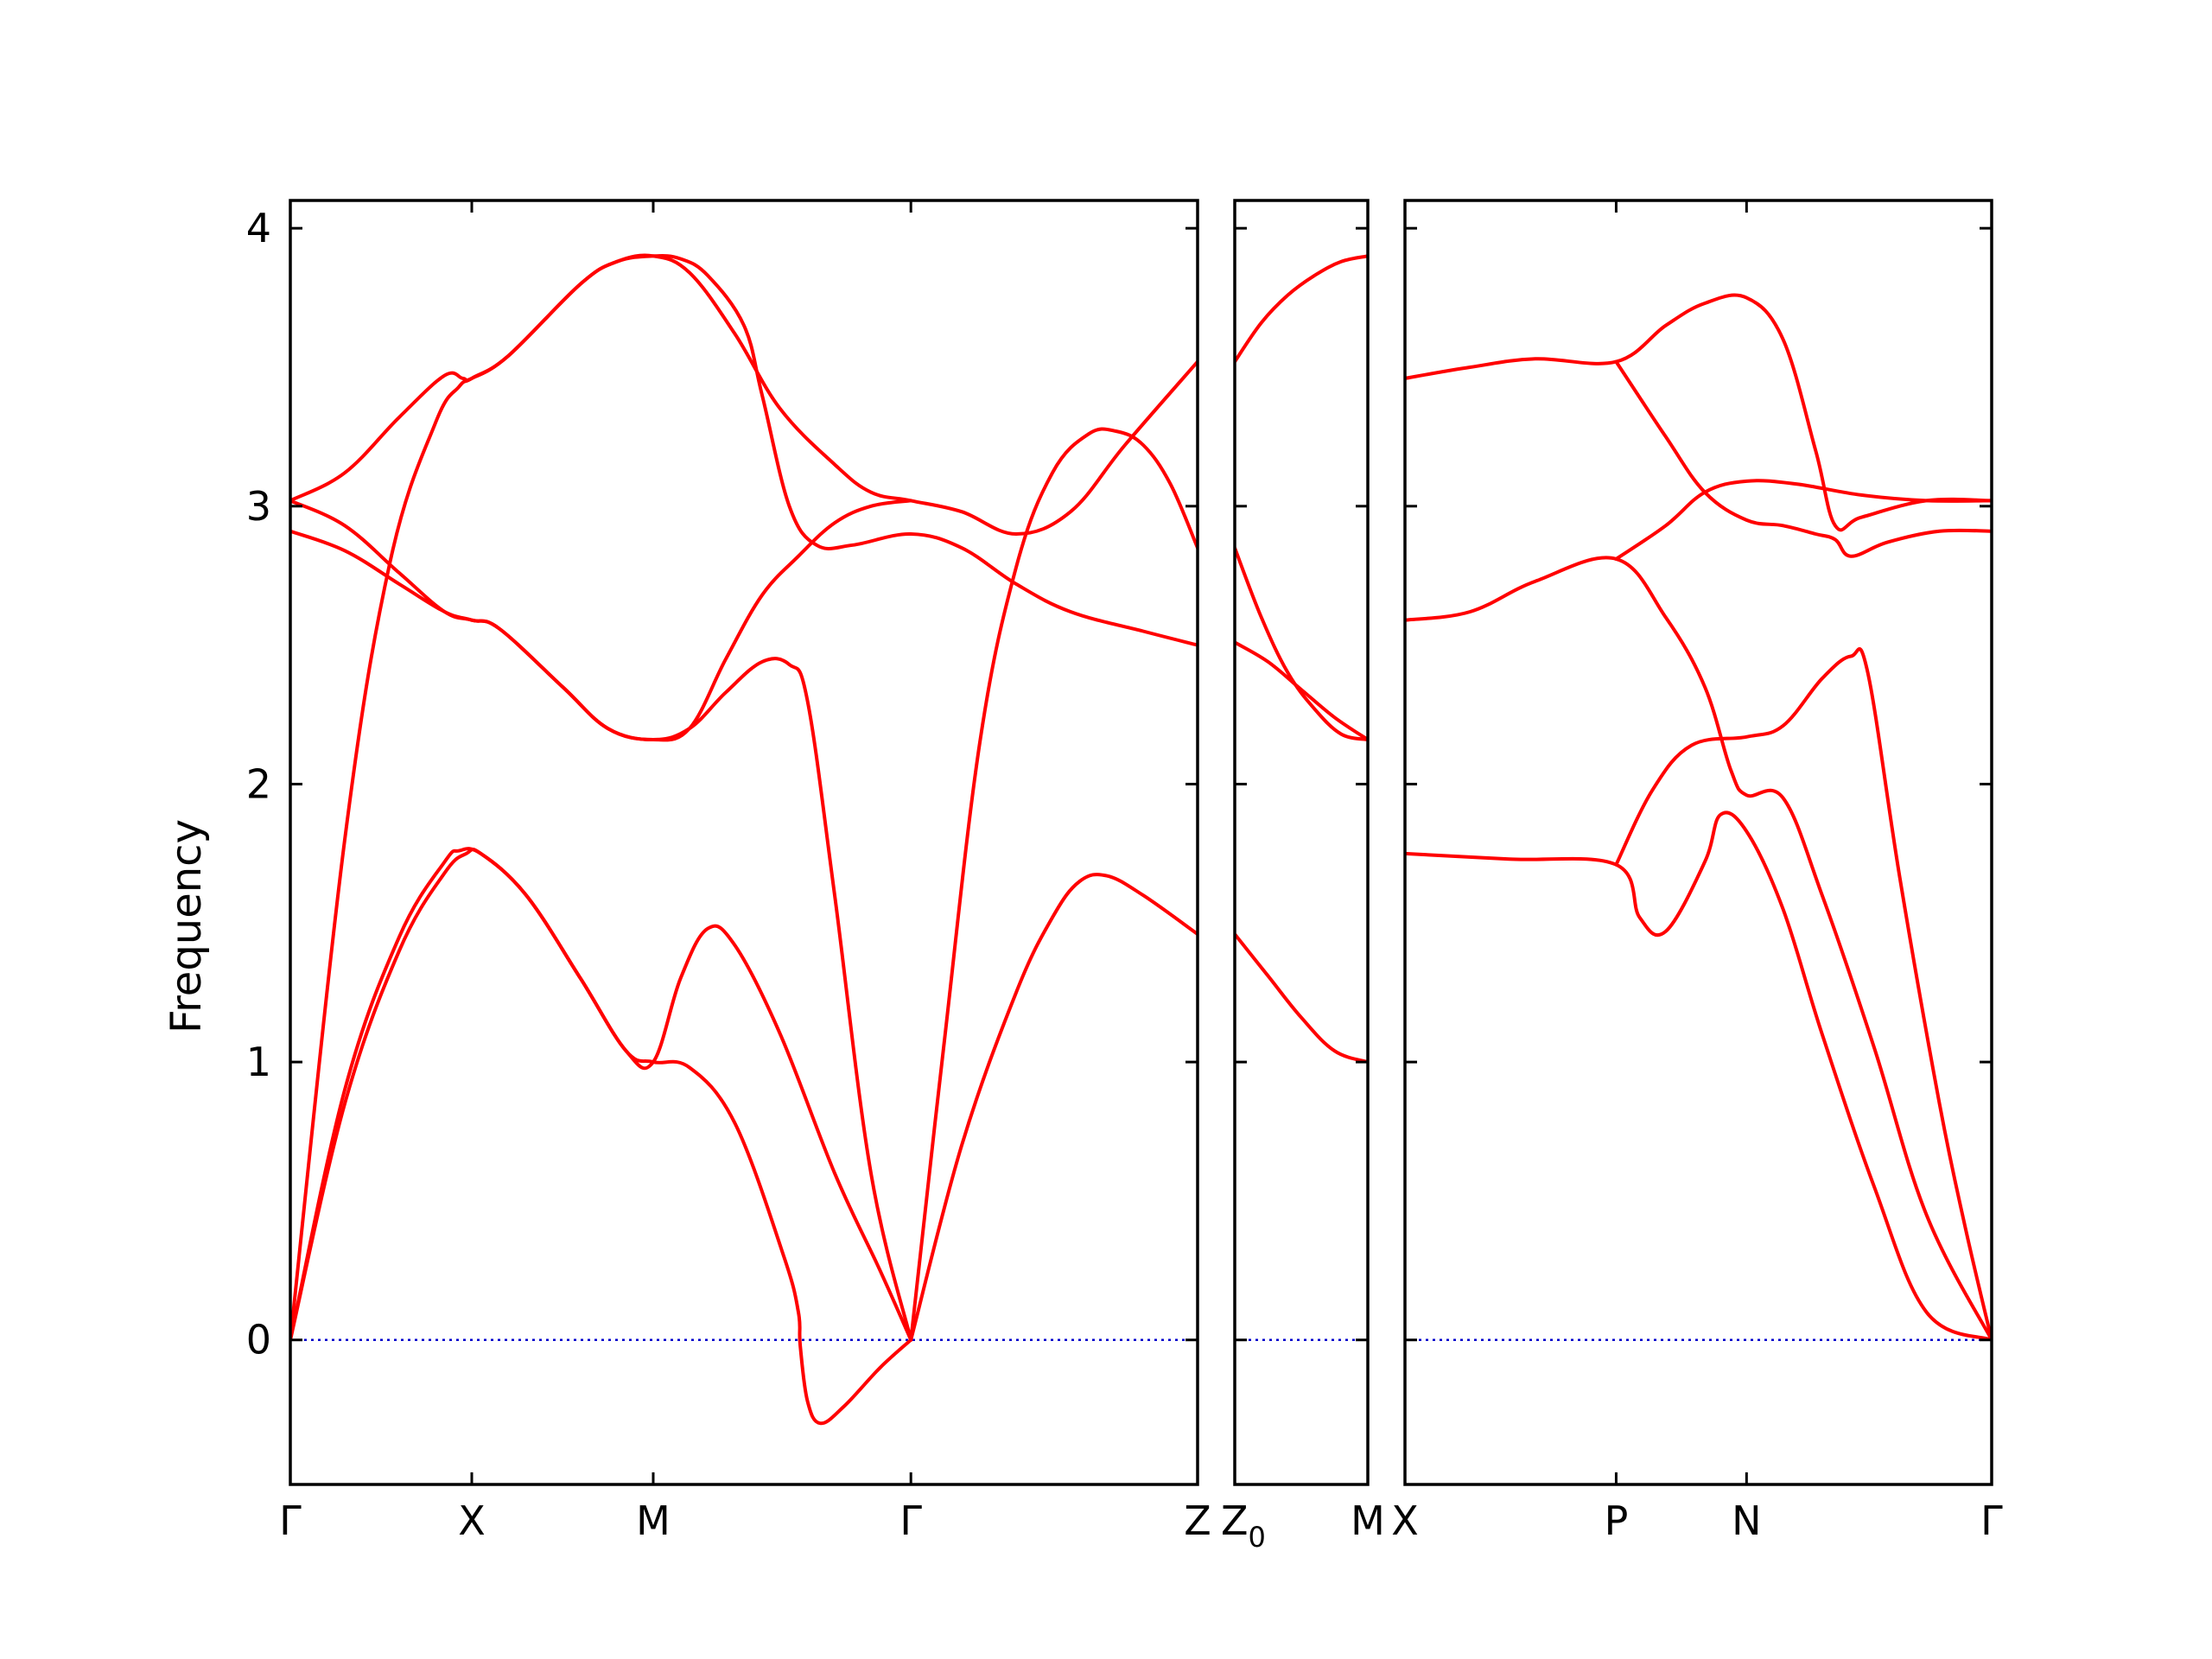 The image size is (2212, 1659). Describe the element at coordinates (186, 926) in the screenshot. I see `y-axis-title: Frequency` at that location.